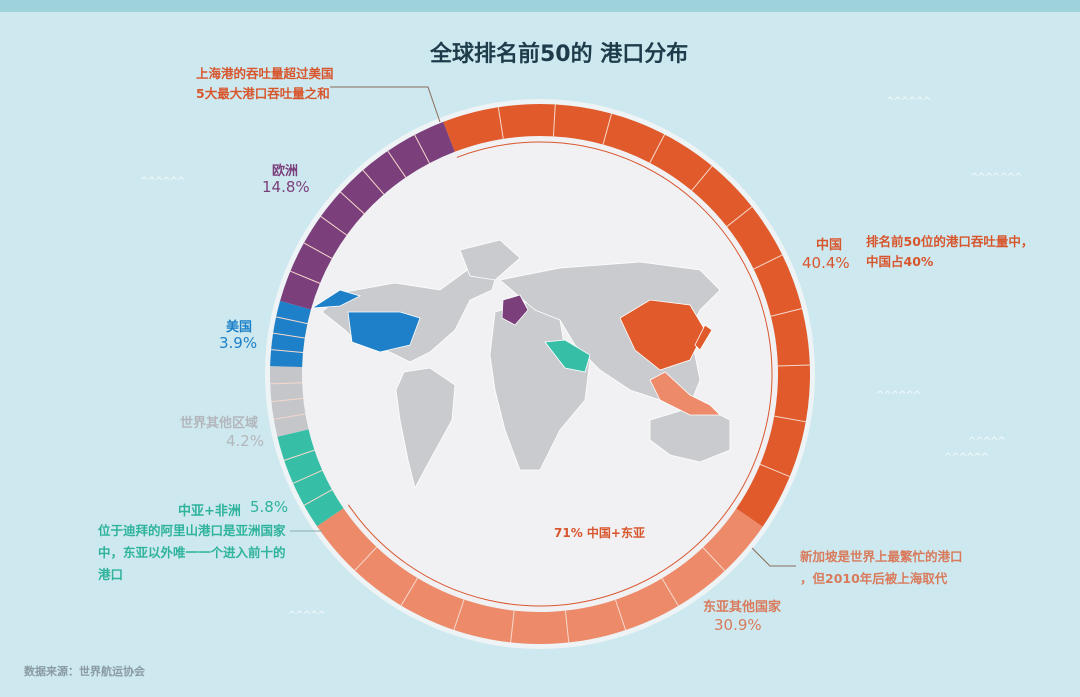 The height and width of the screenshot is (697, 1080). What do you see at coordinates (265, 73) in the screenshot?
I see `annotation-line: 上海港的吞吐量超过美国` at bounding box center [265, 73].